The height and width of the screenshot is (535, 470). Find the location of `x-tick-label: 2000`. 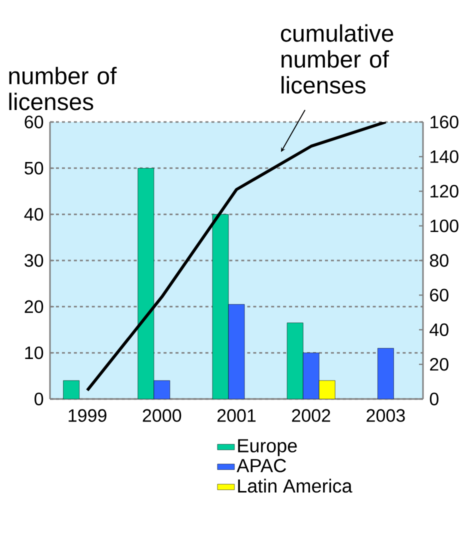

x-tick-label: 2000 is located at coordinates (162, 415).